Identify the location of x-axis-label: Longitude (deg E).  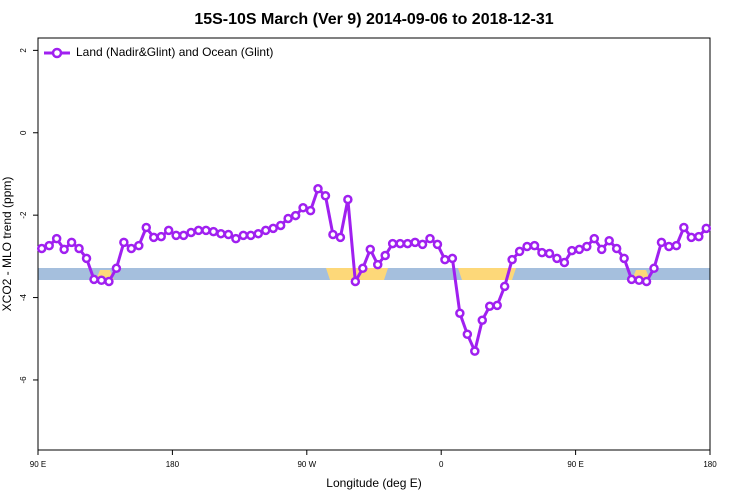
(373, 483).